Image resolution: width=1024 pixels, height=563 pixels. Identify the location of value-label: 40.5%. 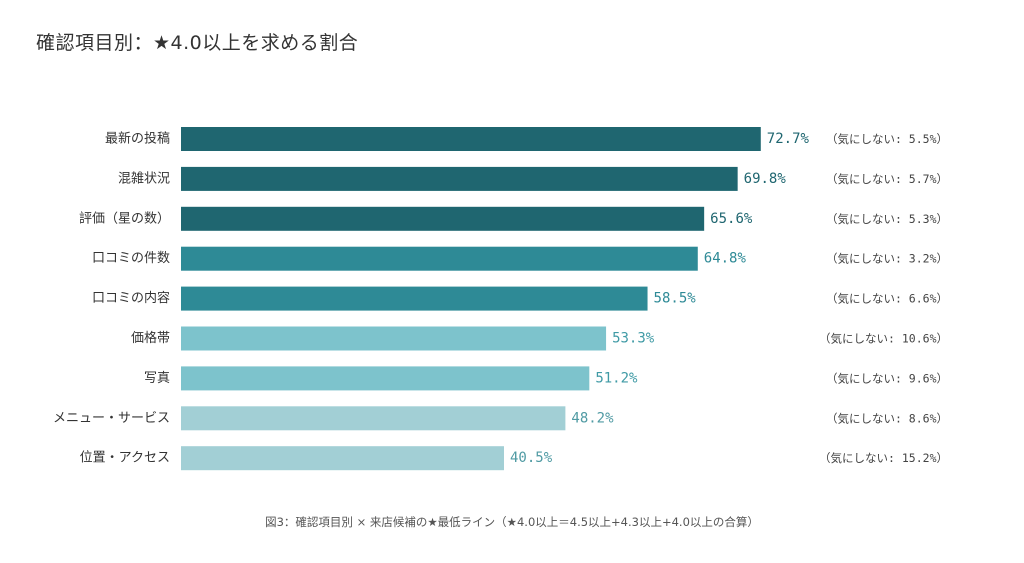
(531, 458).